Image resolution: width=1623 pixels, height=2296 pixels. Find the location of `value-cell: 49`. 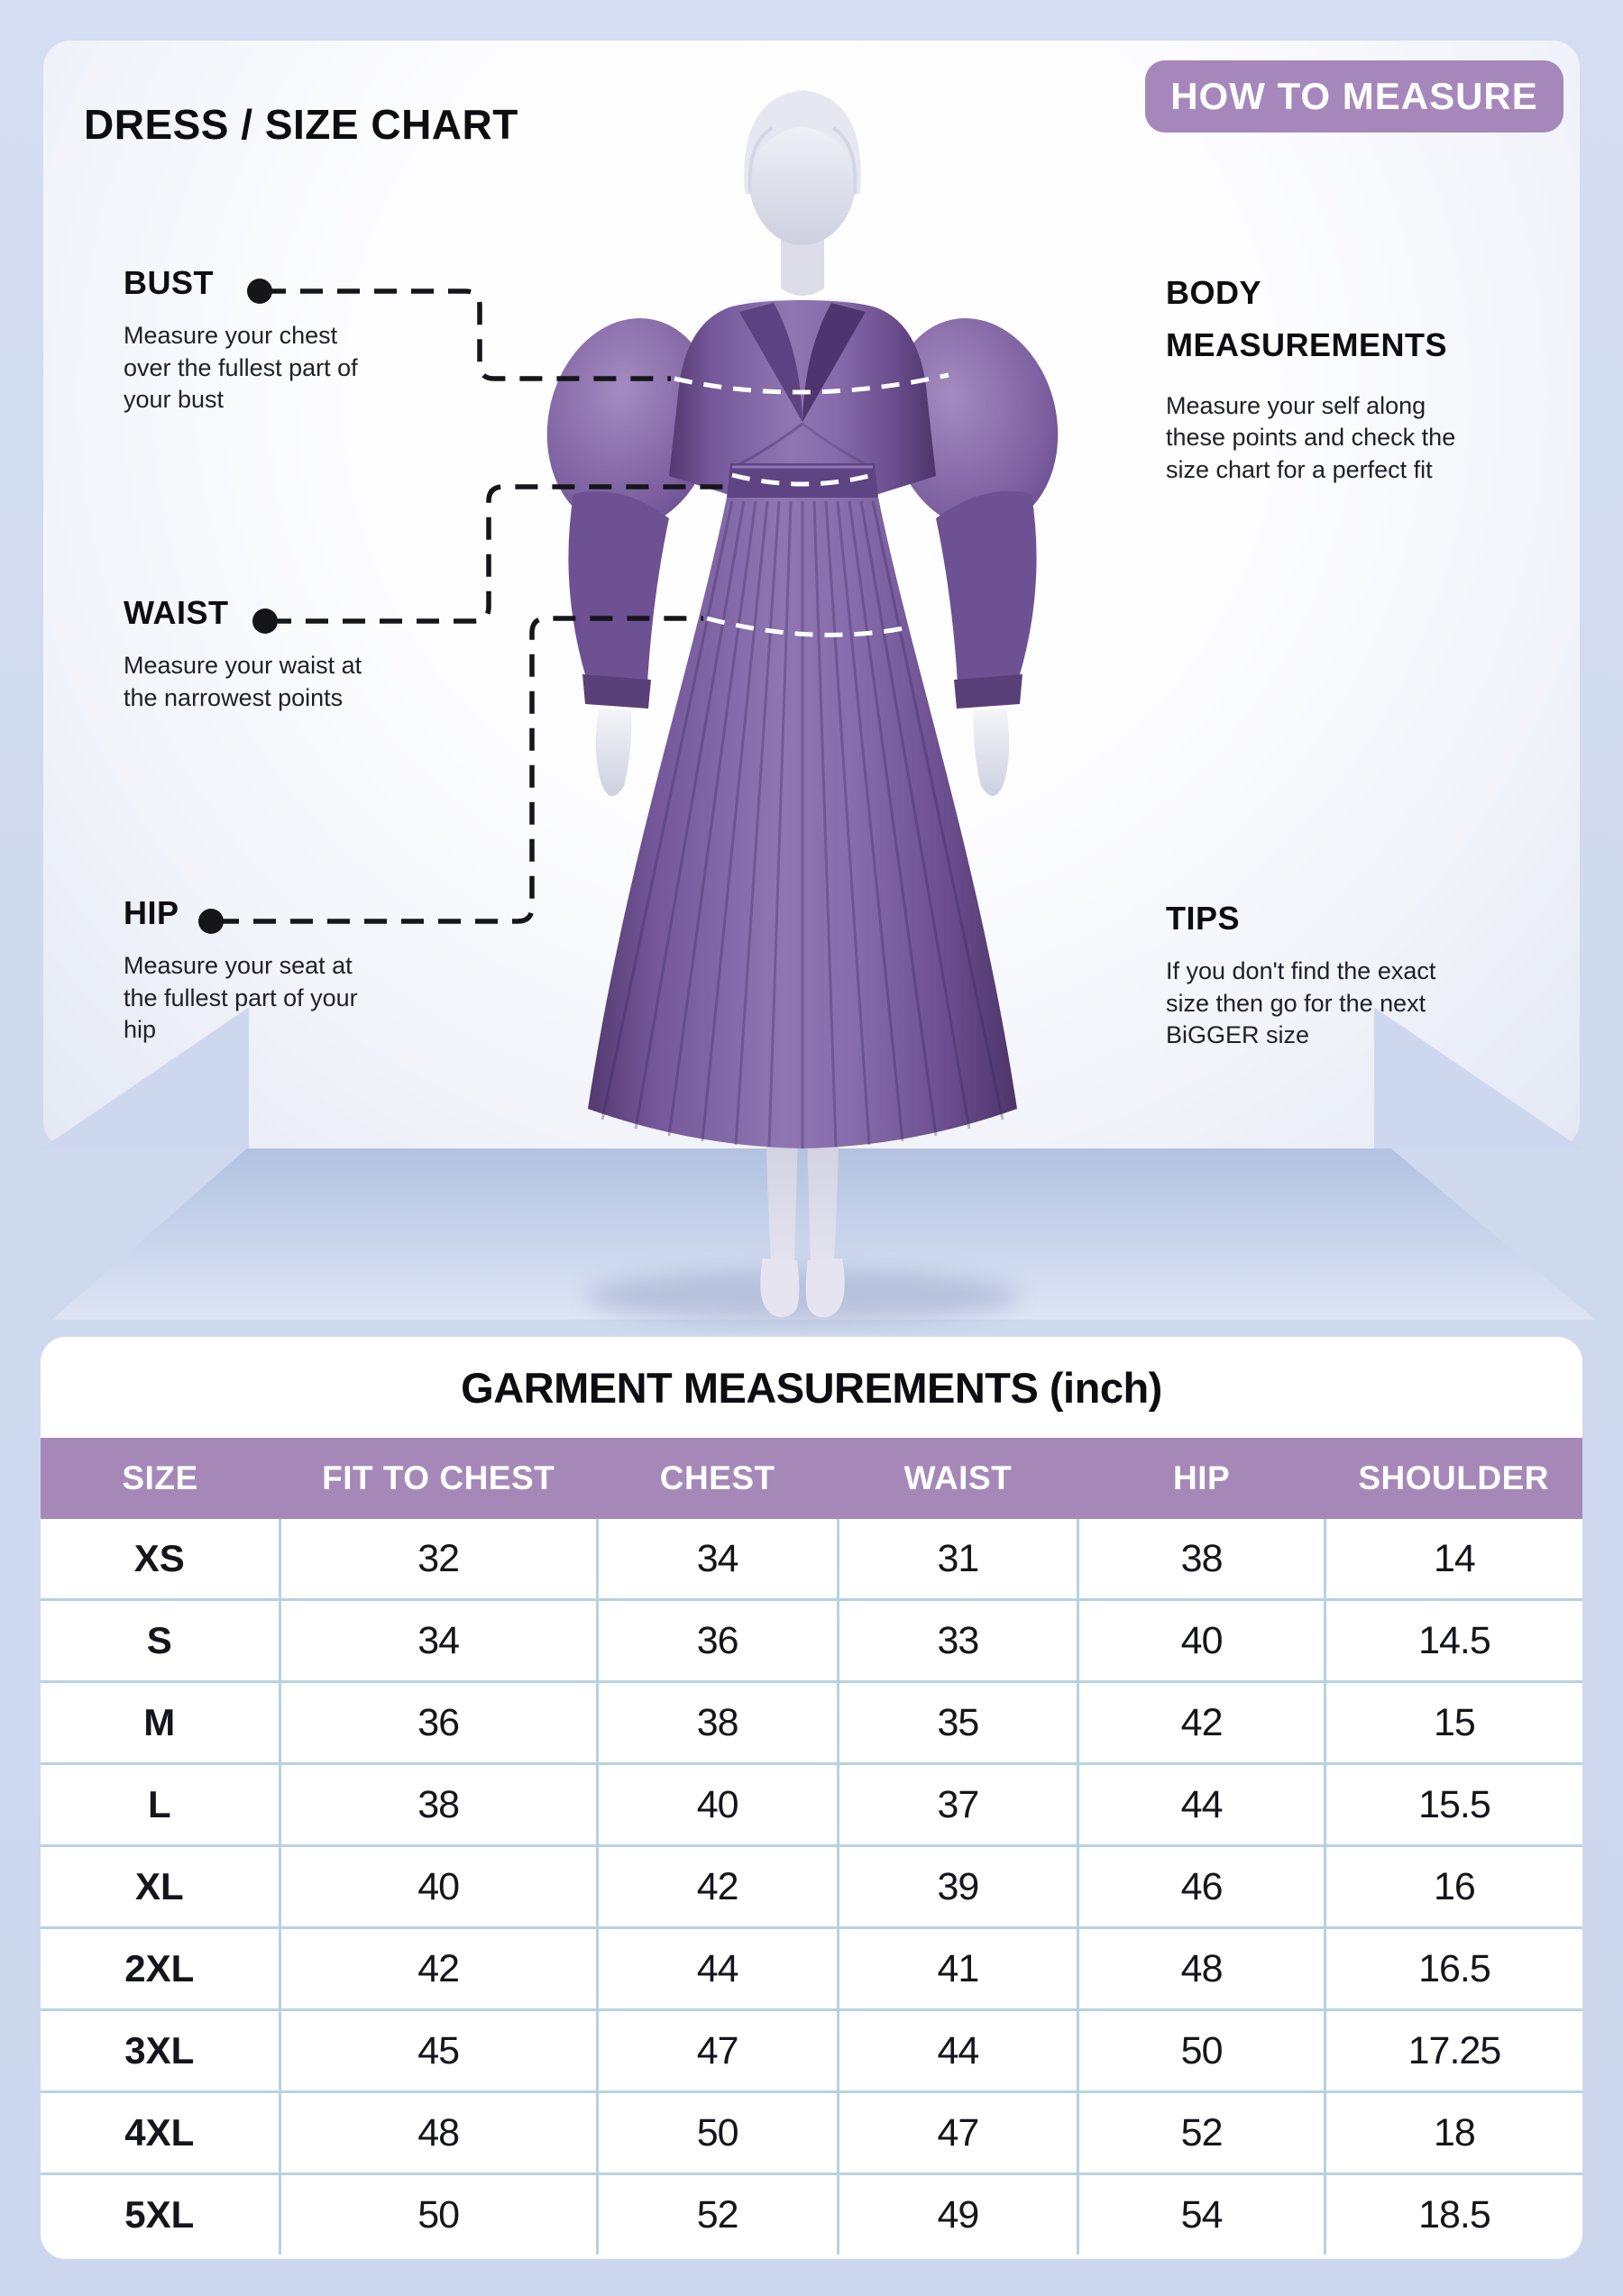

value-cell: 49 is located at coordinates (958, 2214).